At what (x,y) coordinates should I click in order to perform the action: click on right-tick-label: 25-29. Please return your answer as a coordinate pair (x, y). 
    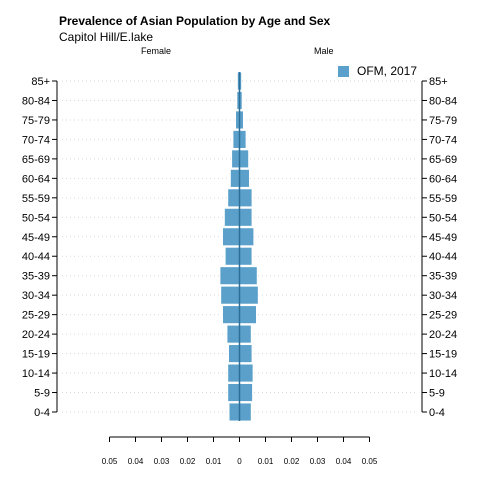
    Looking at the image, I should click on (443, 316).